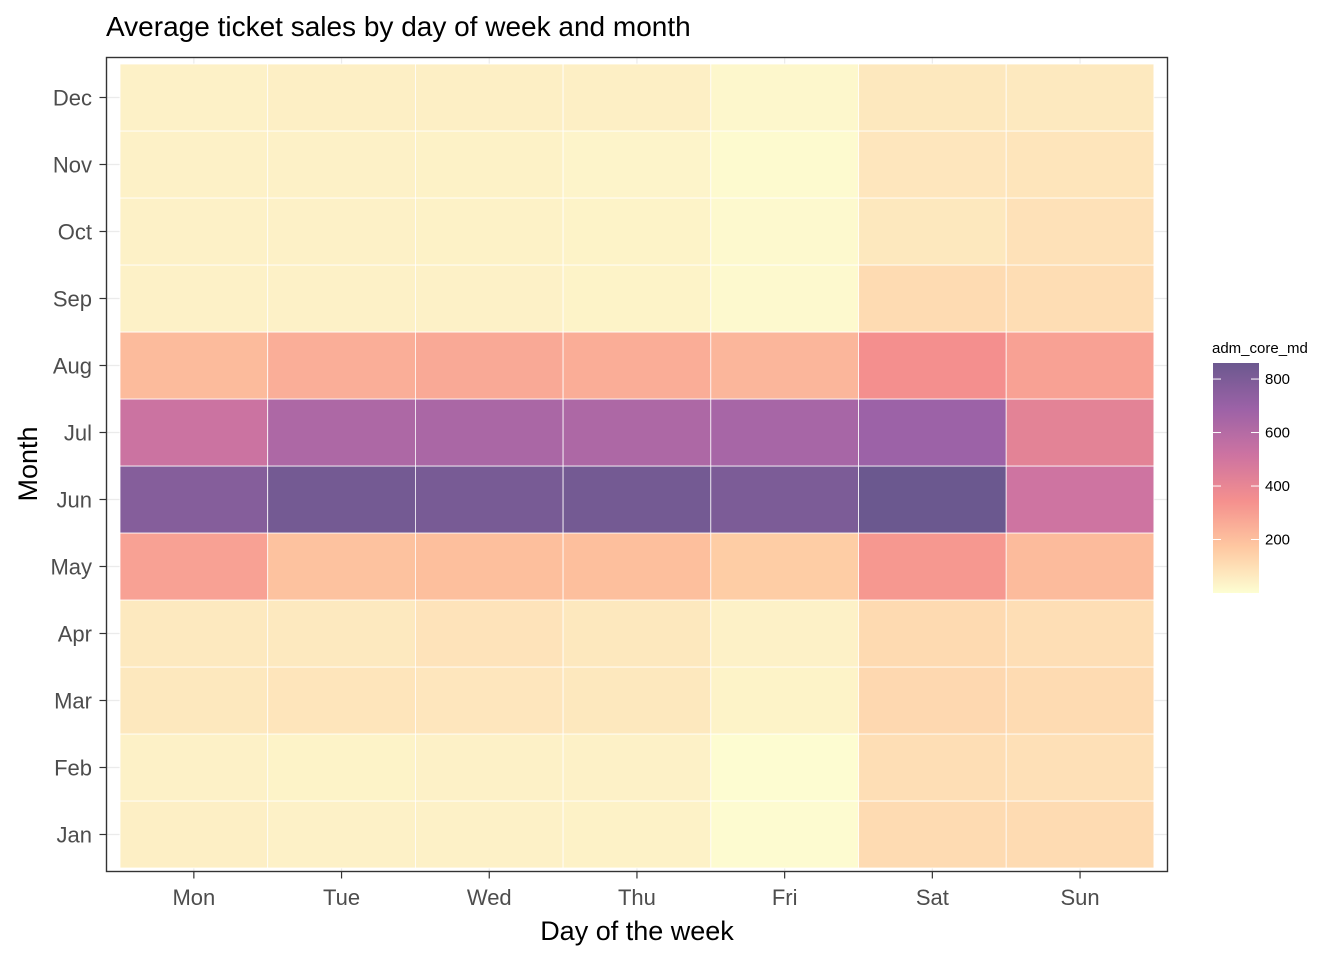  What do you see at coordinates (73, 768) in the screenshot?
I see `y-tick-label: Feb` at bounding box center [73, 768].